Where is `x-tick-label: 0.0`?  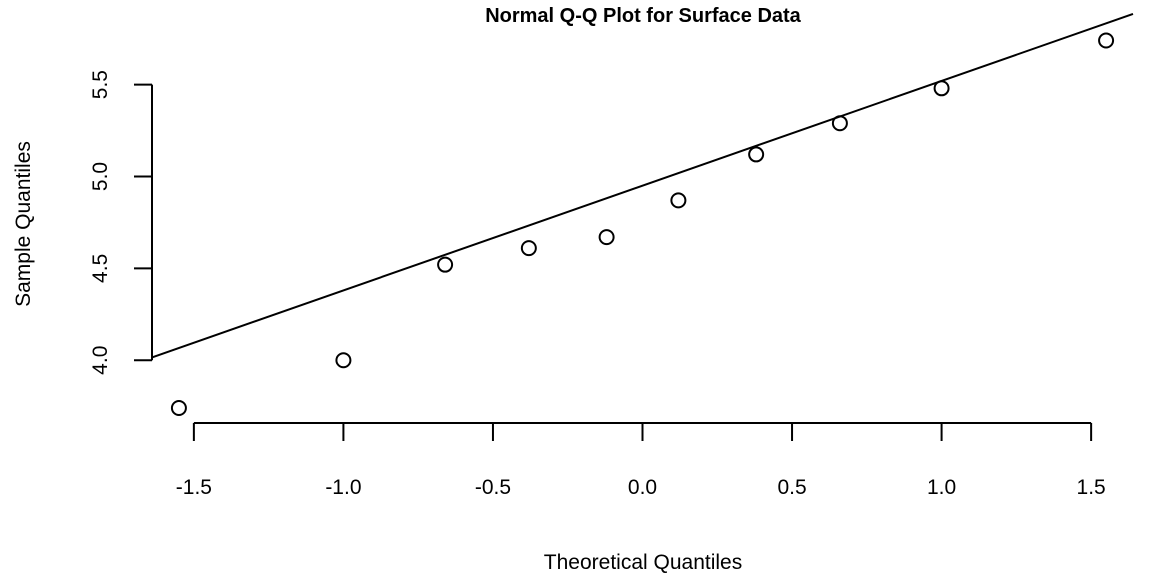
x-tick-label: 0.0 is located at coordinates (642, 487).